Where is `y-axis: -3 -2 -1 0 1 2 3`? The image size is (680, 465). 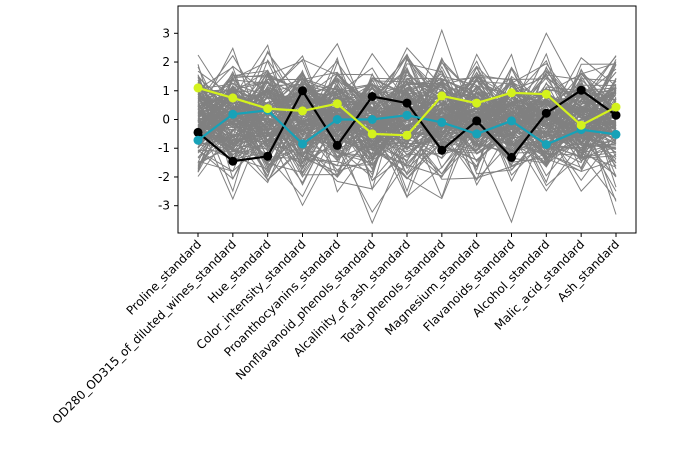 y-axis: -3 -2 -1 0 1 2 3 is located at coordinates (168, 119).